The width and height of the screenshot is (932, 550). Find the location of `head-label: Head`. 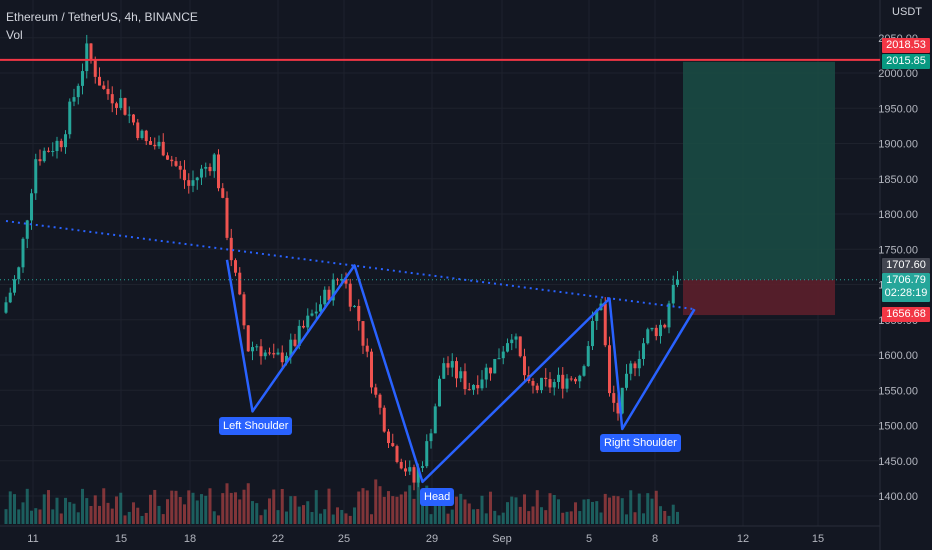

head-label: Head is located at coordinates (437, 497).